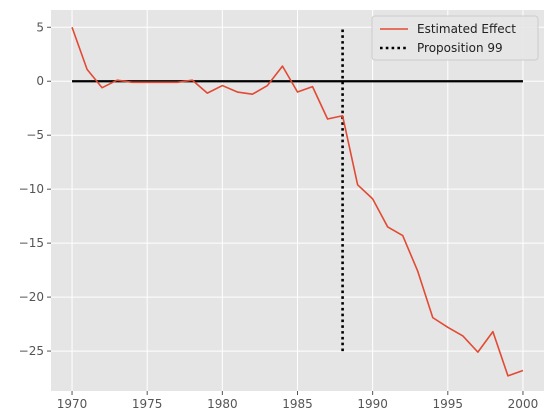 The width and height of the screenshot is (555, 413). What do you see at coordinates (31, 297) in the screenshot?
I see `y-tick-label: −20` at bounding box center [31, 297].